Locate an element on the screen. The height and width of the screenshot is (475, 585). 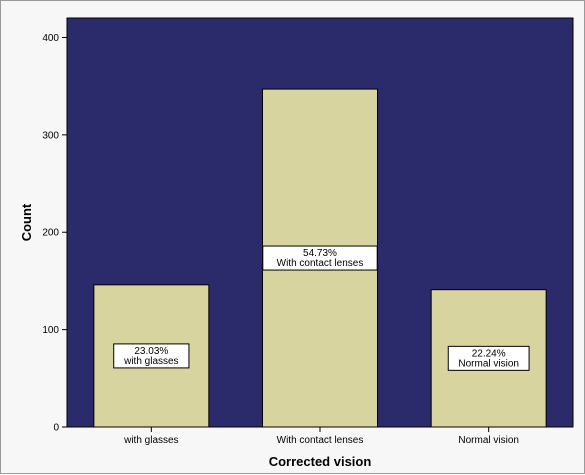
y-tick-label: 200 is located at coordinates (50, 233).